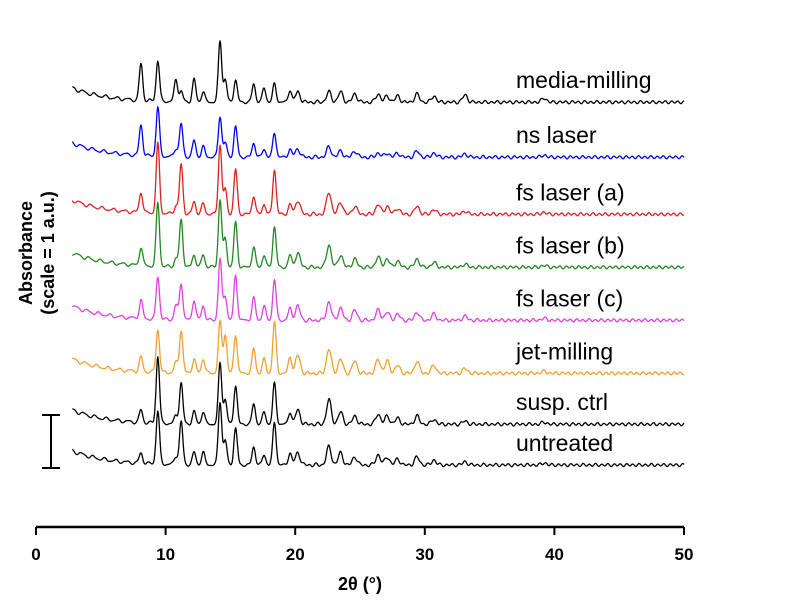 This screenshot has width=805, height=604. I want to click on series-label: fs laser (c), so click(569, 298).